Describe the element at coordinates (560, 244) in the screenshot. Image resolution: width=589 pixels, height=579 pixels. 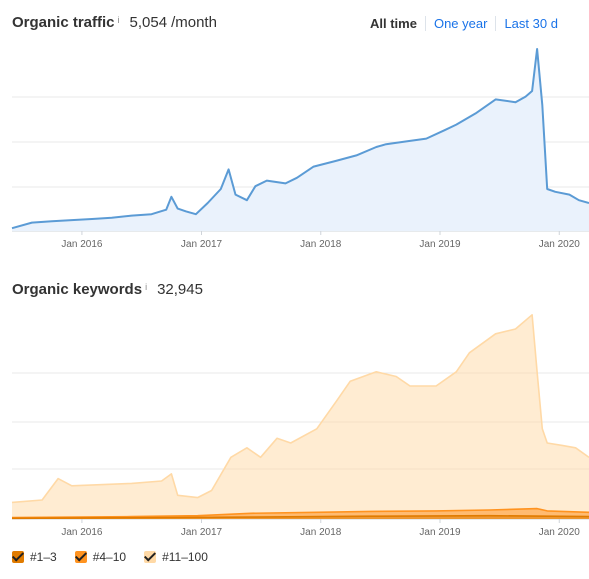
I see `traffic-x-tick-label: Jan 2020` at that location.